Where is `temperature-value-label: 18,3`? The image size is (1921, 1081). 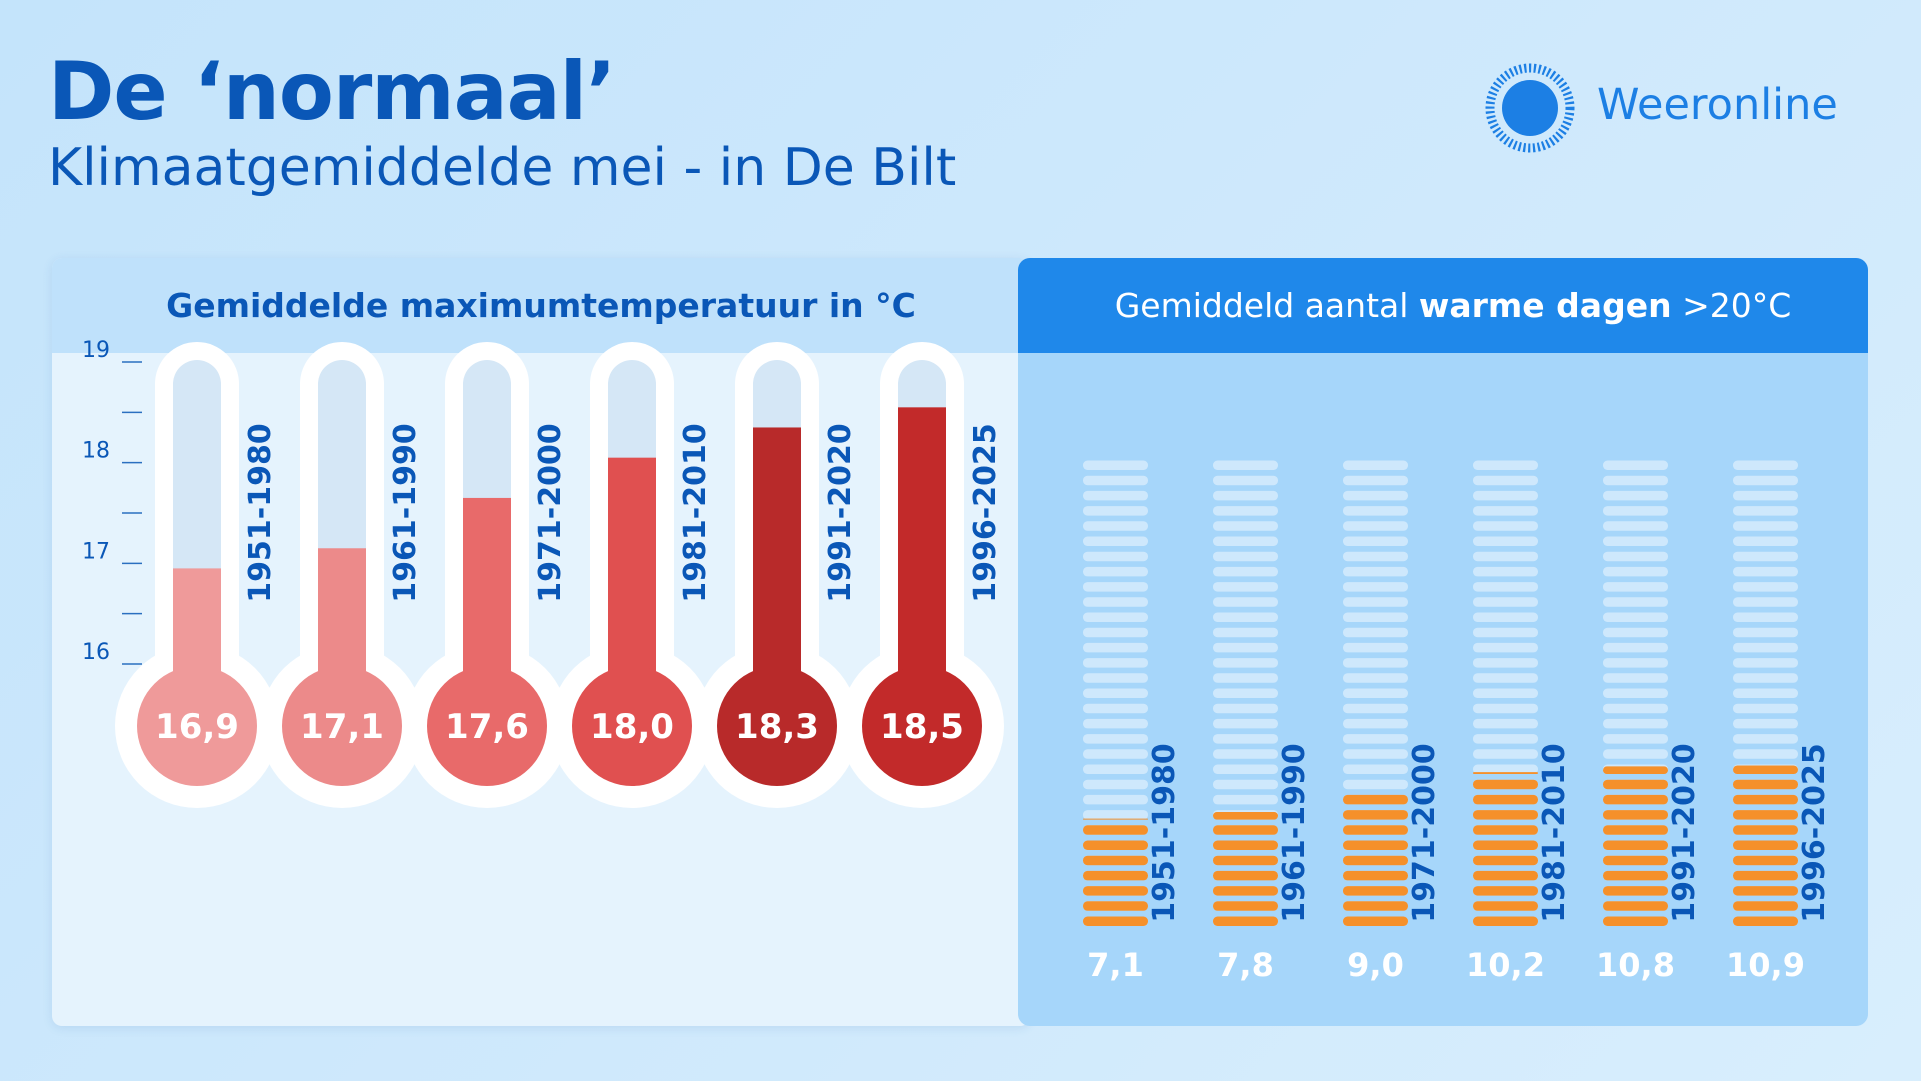
temperature-value-label: 18,3 is located at coordinates (777, 727).